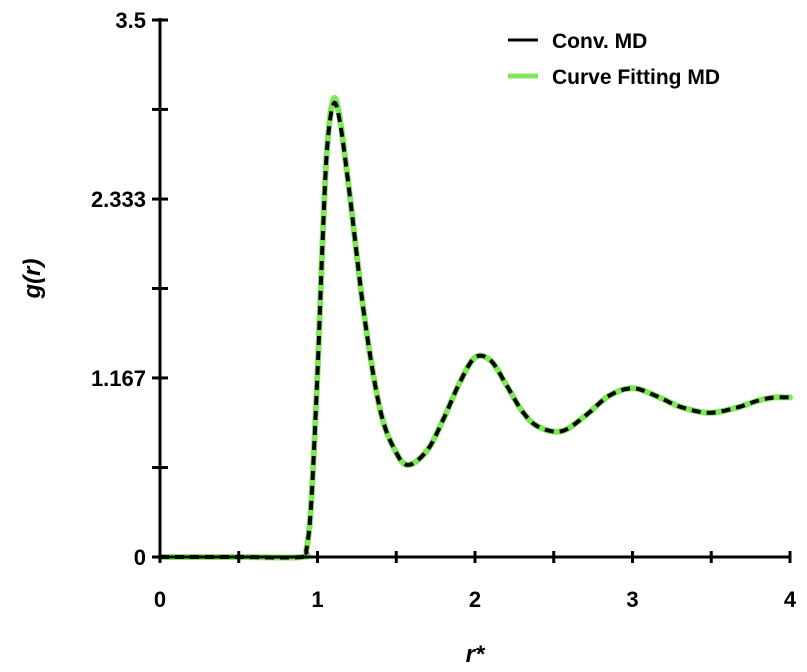 Image resolution: width=807 pixels, height=672 pixels. Describe the element at coordinates (790, 599) in the screenshot. I see `x-tick-label: 4` at that location.